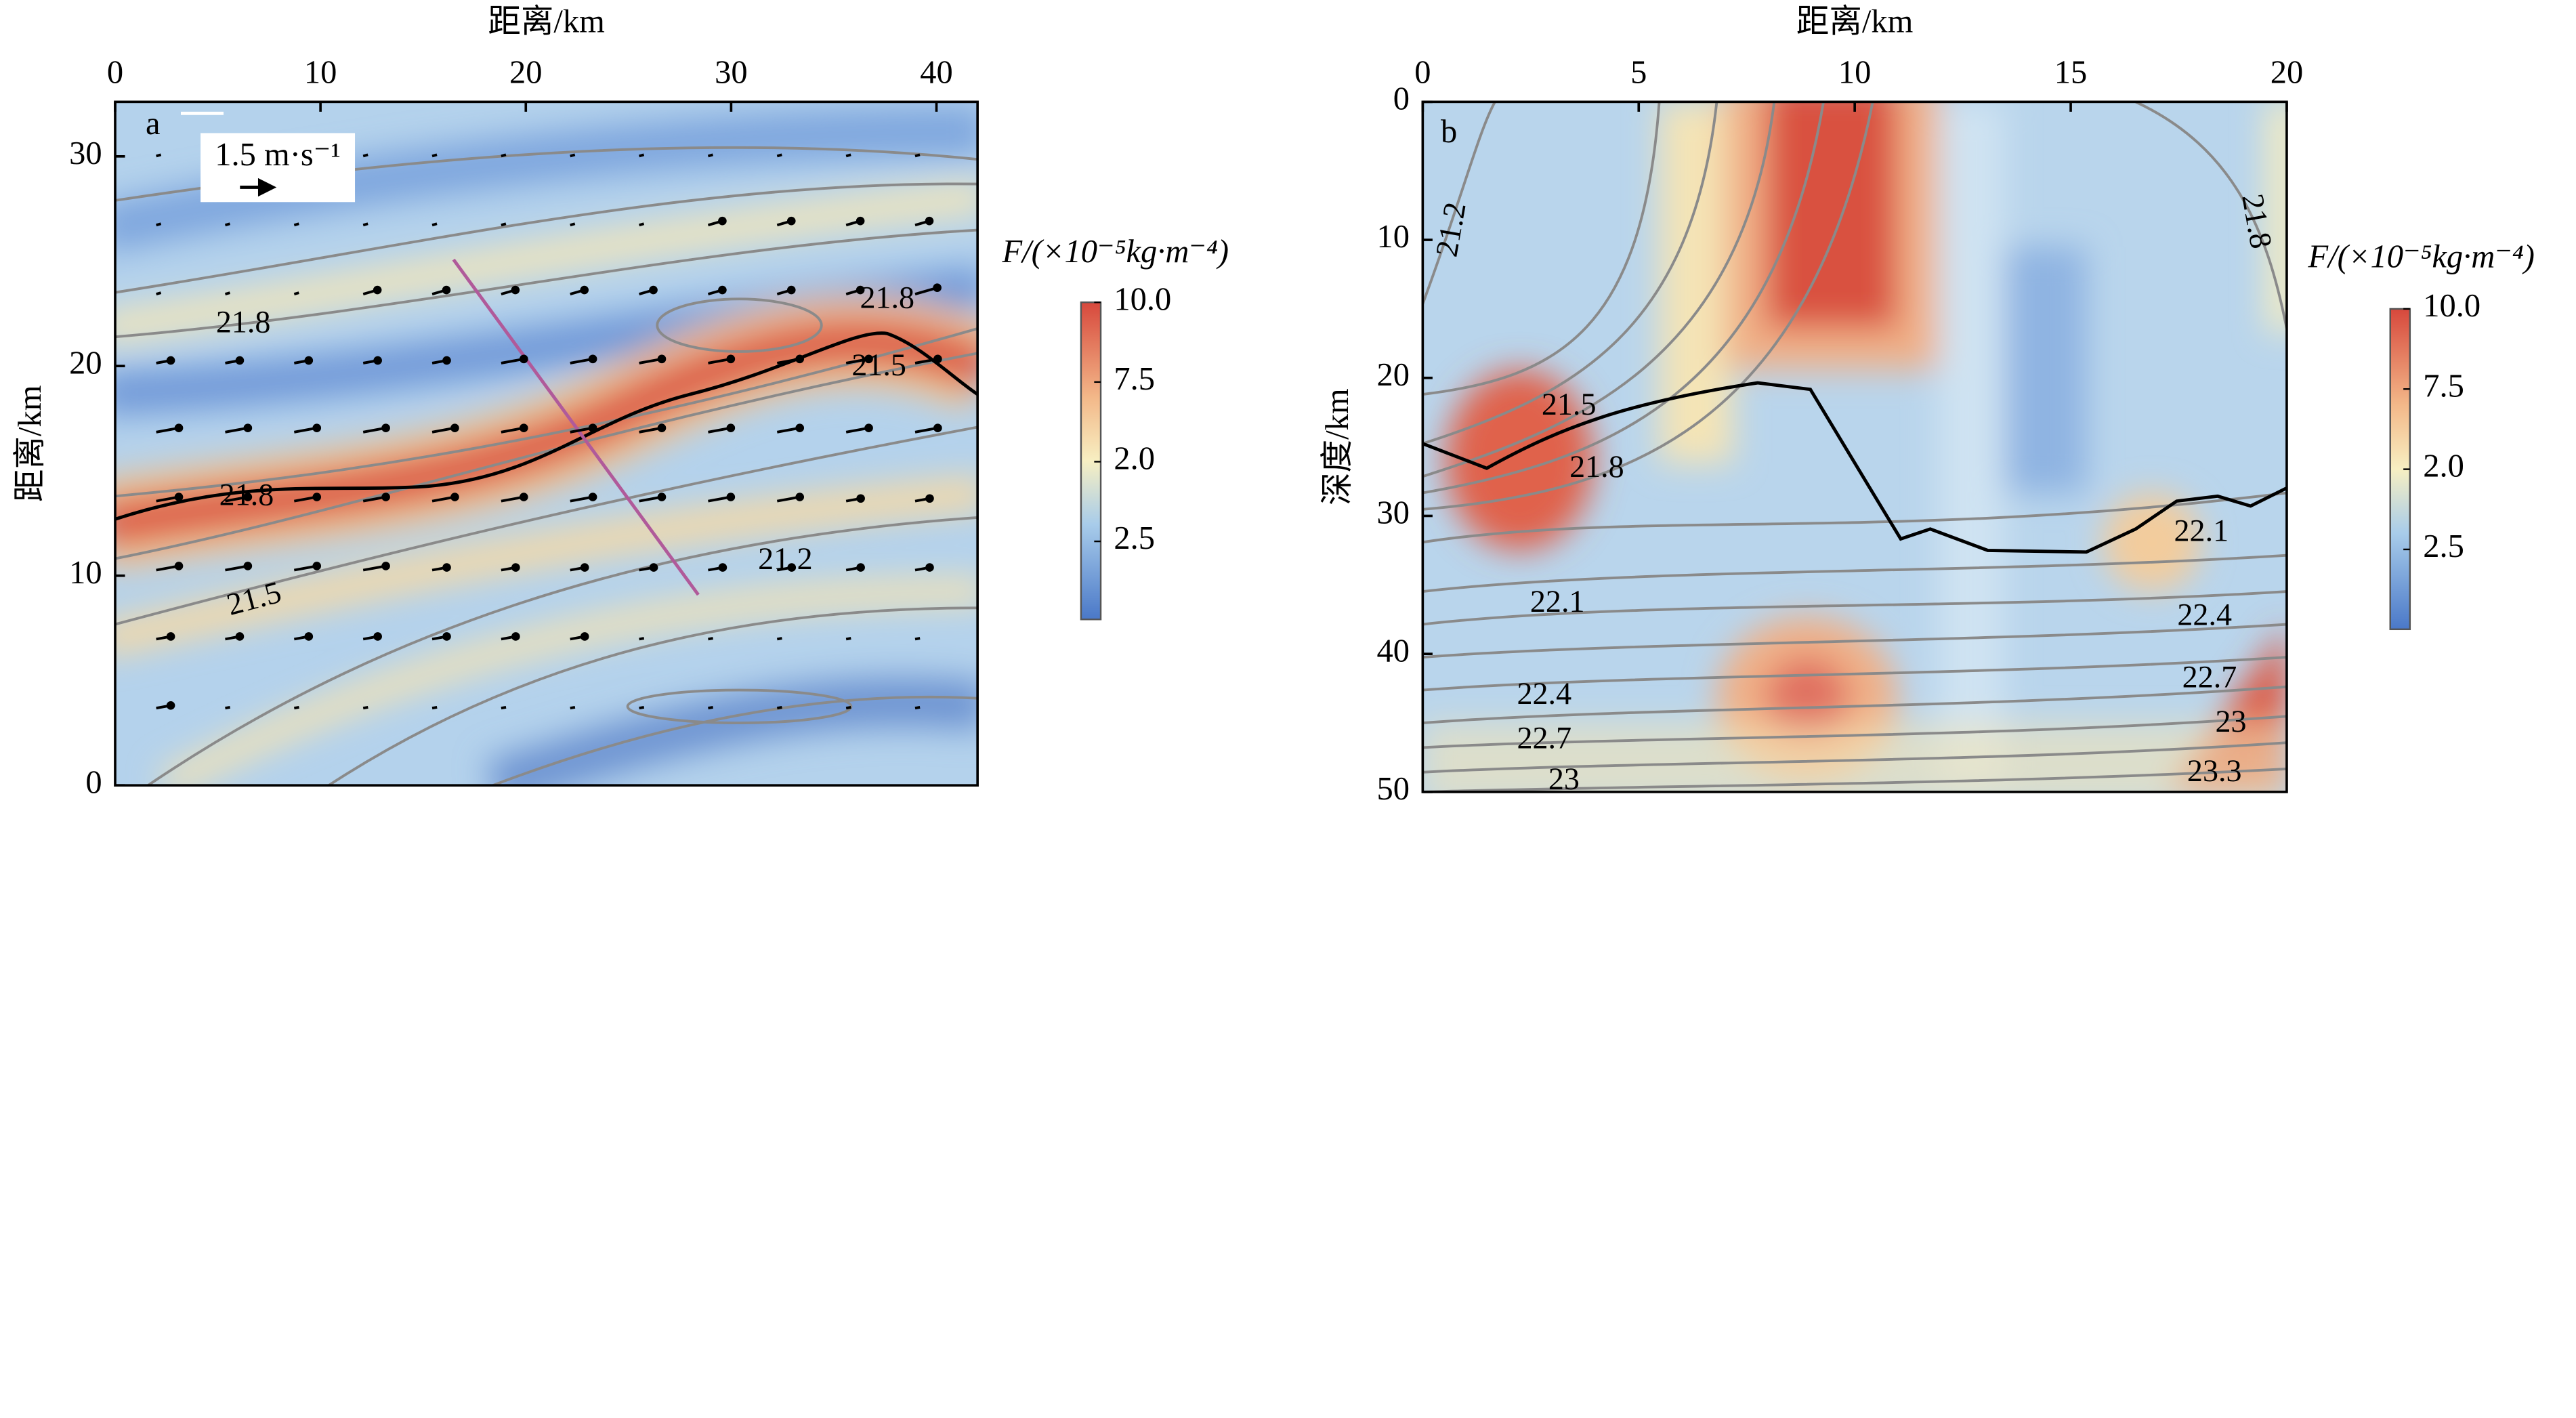 This screenshot has height=1418, width=2576. Describe the element at coordinates (786, 558) in the screenshot. I see `contour-label: 21.2` at that location.